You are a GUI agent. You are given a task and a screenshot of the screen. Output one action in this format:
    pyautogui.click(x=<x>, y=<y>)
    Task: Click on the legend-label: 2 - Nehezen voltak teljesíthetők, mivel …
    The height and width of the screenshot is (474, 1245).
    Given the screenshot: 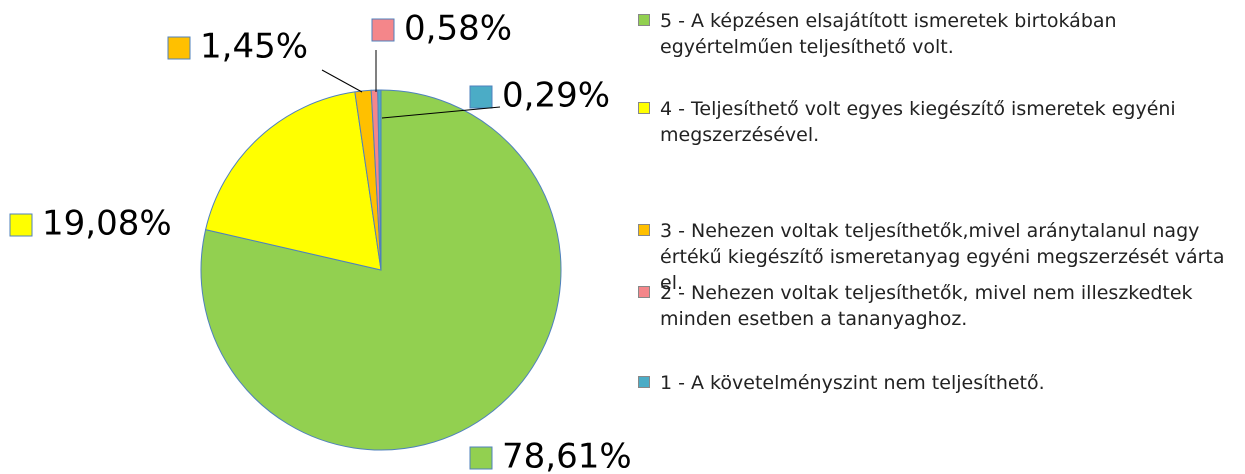 What is the action you would take?
    pyautogui.click(x=926, y=306)
    